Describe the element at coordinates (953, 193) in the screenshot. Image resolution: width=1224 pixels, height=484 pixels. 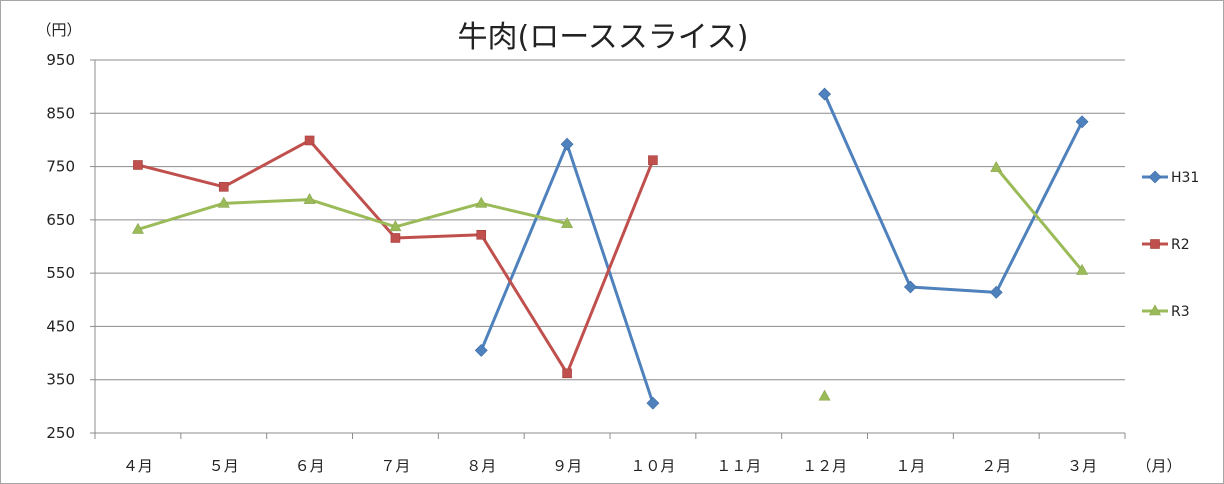
I see `series-line-h31` at that location.